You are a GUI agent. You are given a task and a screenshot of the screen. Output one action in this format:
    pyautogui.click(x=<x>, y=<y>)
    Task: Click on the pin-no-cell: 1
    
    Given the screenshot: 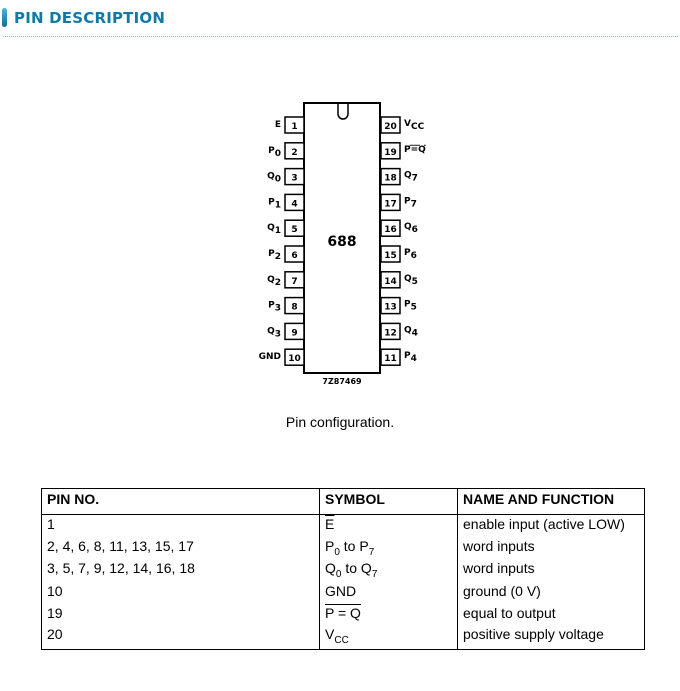 What is the action you would take?
    pyautogui.click(x=180, y=525)
    